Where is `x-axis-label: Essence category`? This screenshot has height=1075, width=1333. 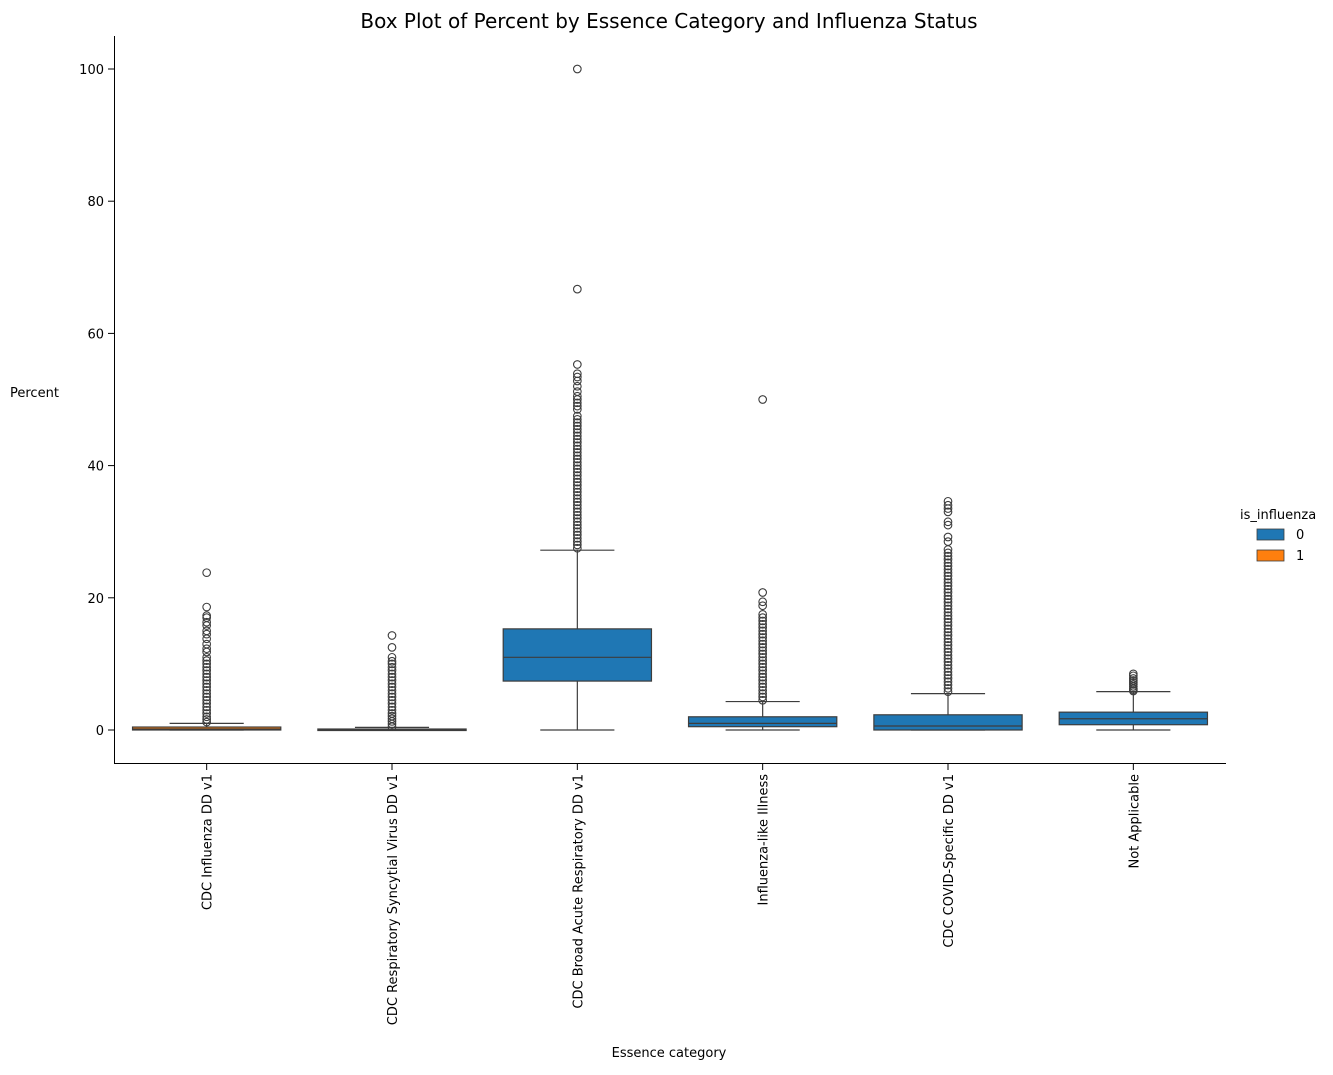 x-axis-label: Essence category is located at coordinates (669, 1053).